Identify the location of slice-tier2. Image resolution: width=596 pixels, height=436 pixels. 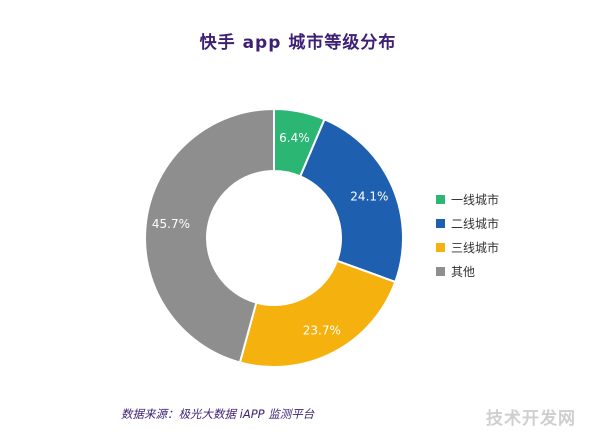
(351, 200).